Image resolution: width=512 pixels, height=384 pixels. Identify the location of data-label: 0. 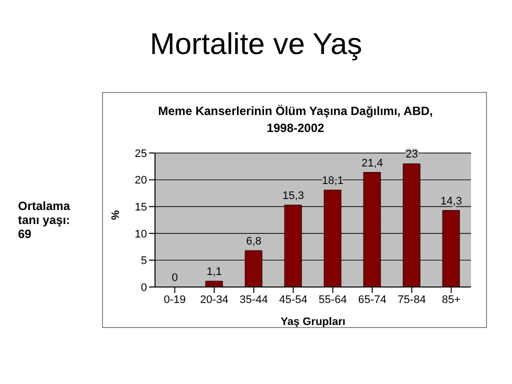
(175, 278).